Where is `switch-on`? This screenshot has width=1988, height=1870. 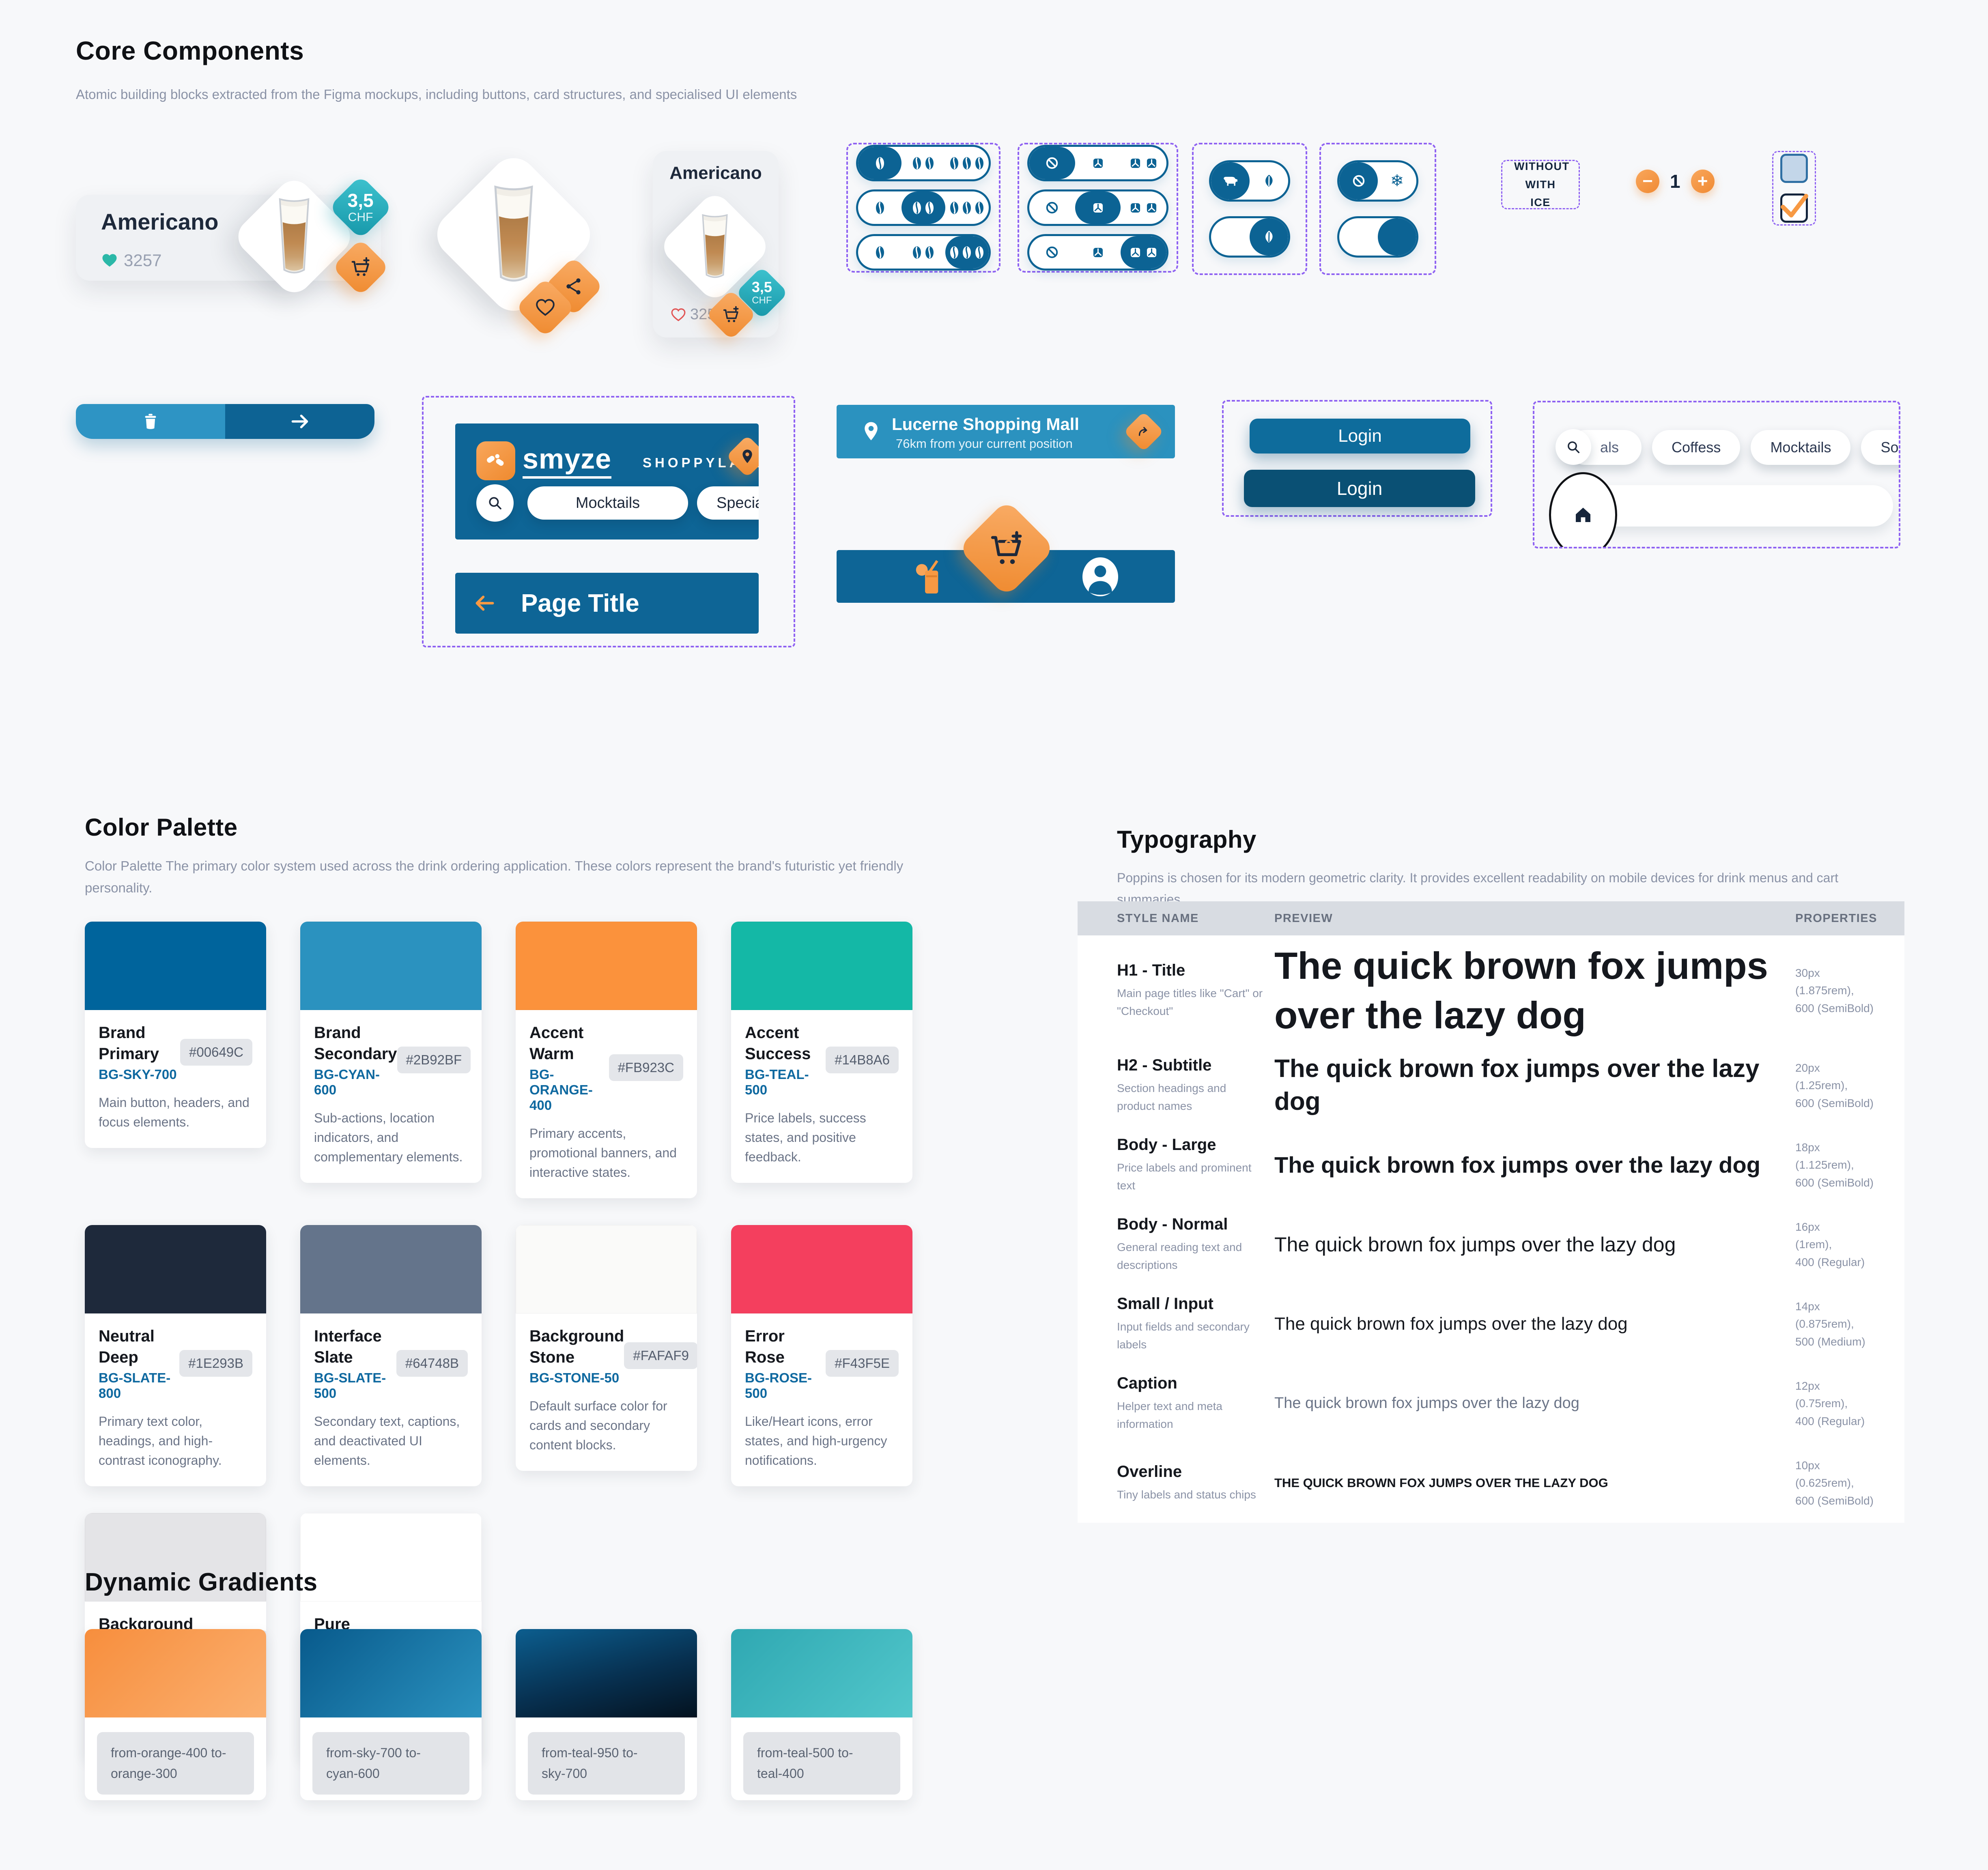 switch-on is located at coordinates (1397, 237).